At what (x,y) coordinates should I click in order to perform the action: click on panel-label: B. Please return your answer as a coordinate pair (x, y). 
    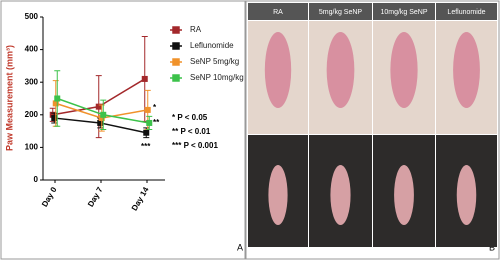
    Looking at the image, I should click on (492, 247).